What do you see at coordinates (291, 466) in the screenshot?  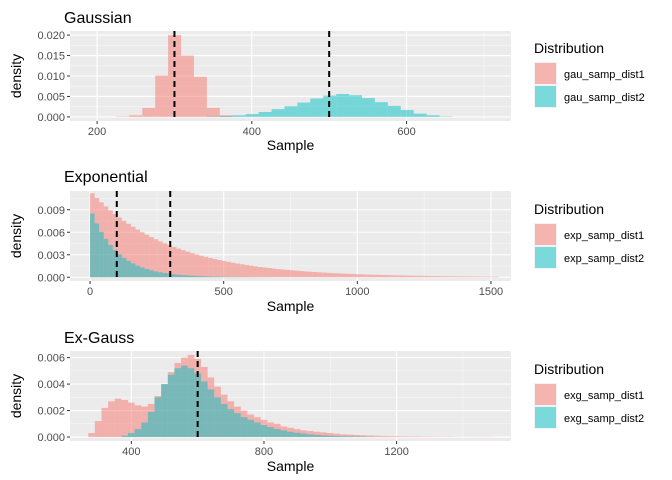 I see `x-axis-title: Sample` at bounding box center [291, 466].